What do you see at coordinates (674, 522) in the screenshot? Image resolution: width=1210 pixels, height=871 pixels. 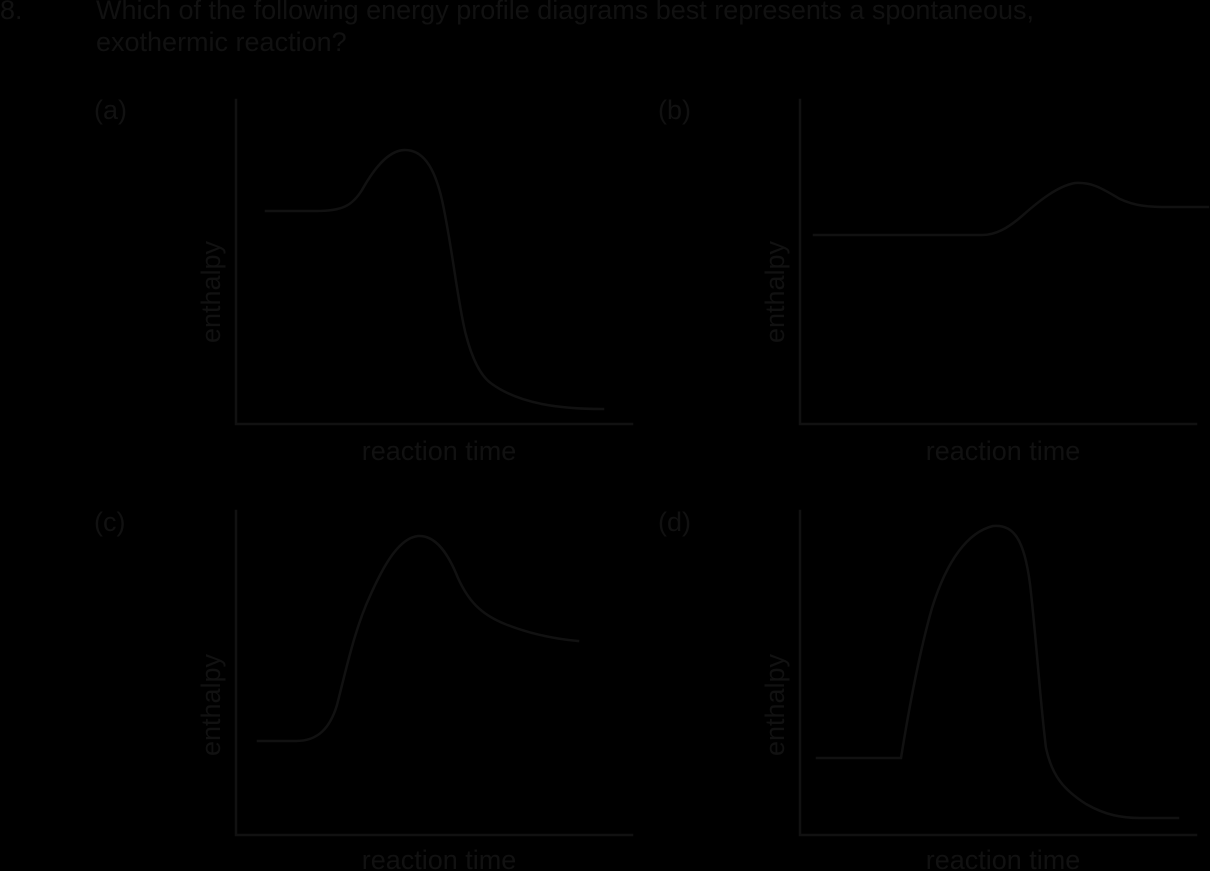 I see `panel-d-label: (d)` at bounding box center [674, 522].